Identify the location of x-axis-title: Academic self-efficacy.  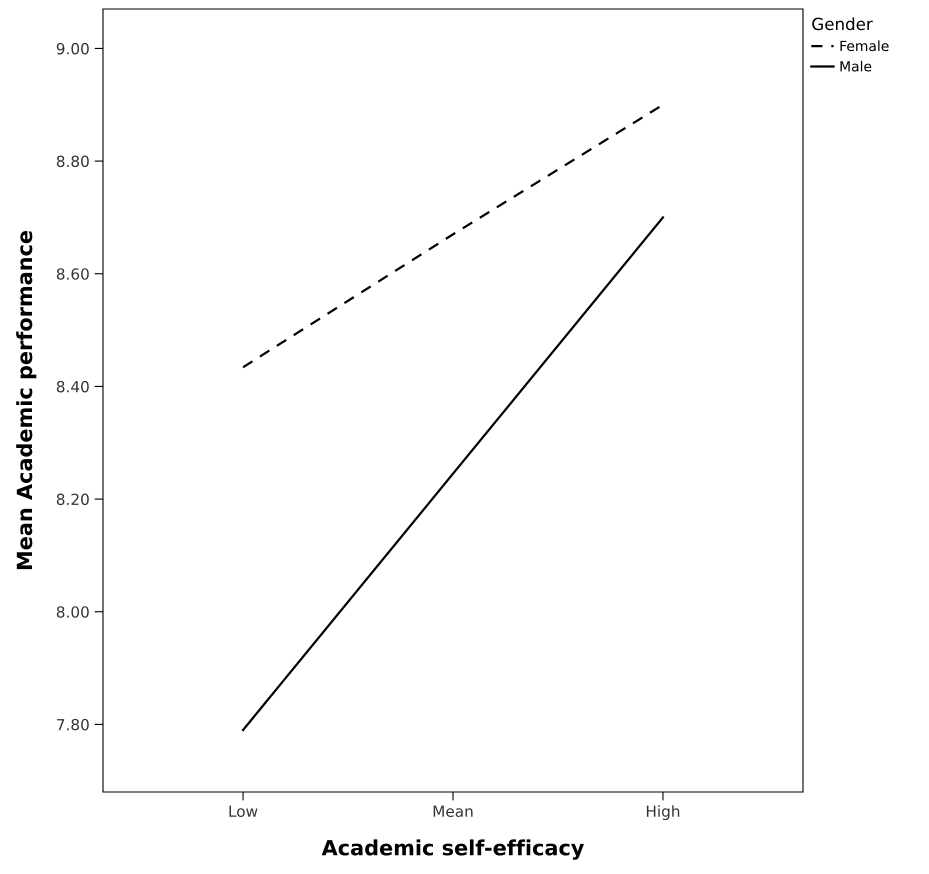
(453, 849).